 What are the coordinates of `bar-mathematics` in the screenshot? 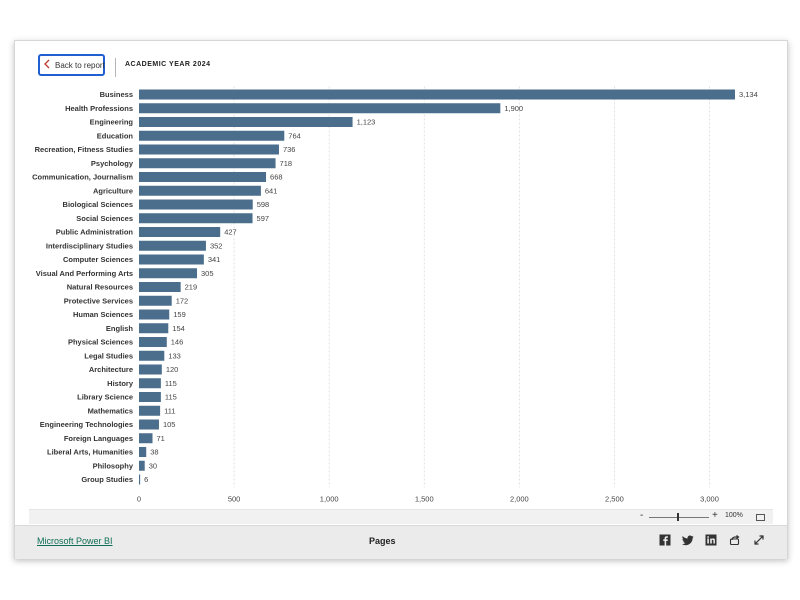 It's located at (150, 410).